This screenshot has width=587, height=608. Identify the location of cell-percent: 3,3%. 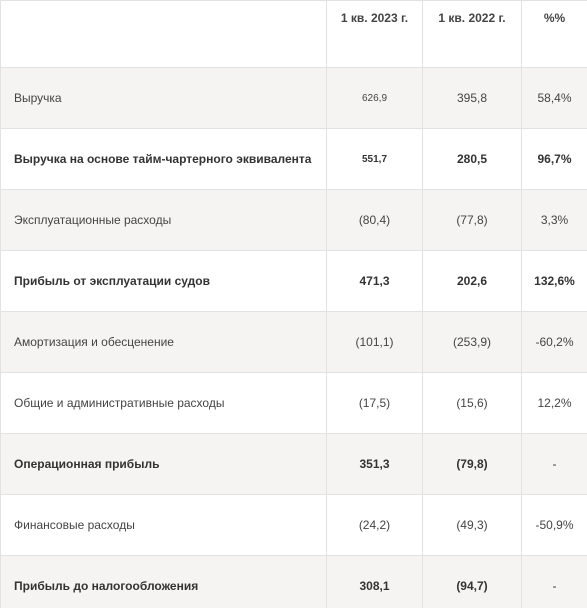
(554, 220).